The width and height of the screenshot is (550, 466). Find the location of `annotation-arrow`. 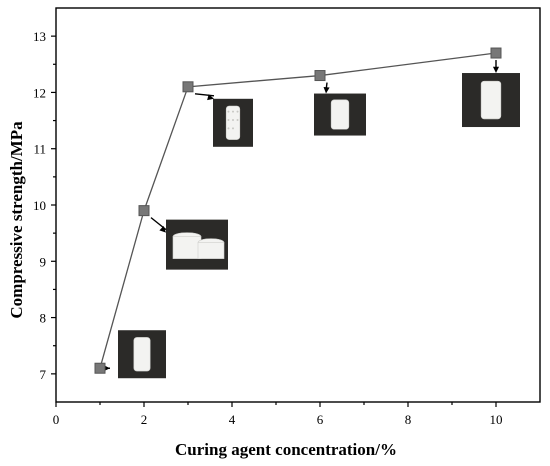

annotation-arrow is located at coordinates (204, 95).